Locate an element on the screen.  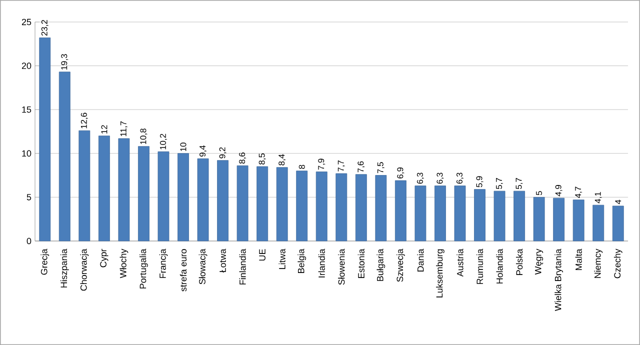
data-label: 4,7 is located at coordinates (578, 192).